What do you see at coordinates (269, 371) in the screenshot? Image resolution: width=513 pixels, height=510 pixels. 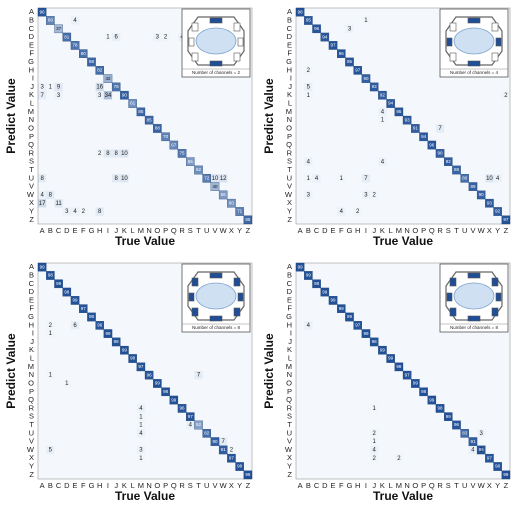 I see `y-axis-title: Predict Value` at bounding box center [269, 371].